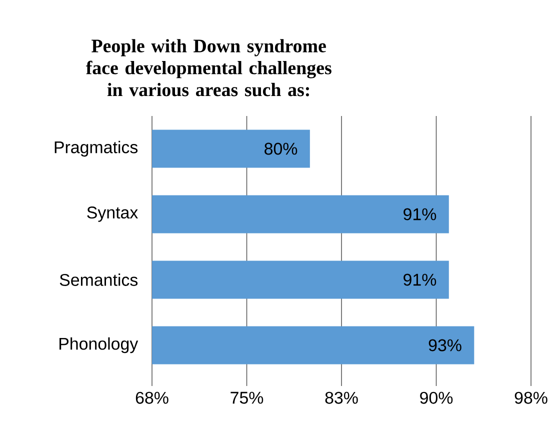  What do you see at coordinates (531, 398) in the screenshot?
I see `x-tick-label: 98%` at bounding box center [531, 398].